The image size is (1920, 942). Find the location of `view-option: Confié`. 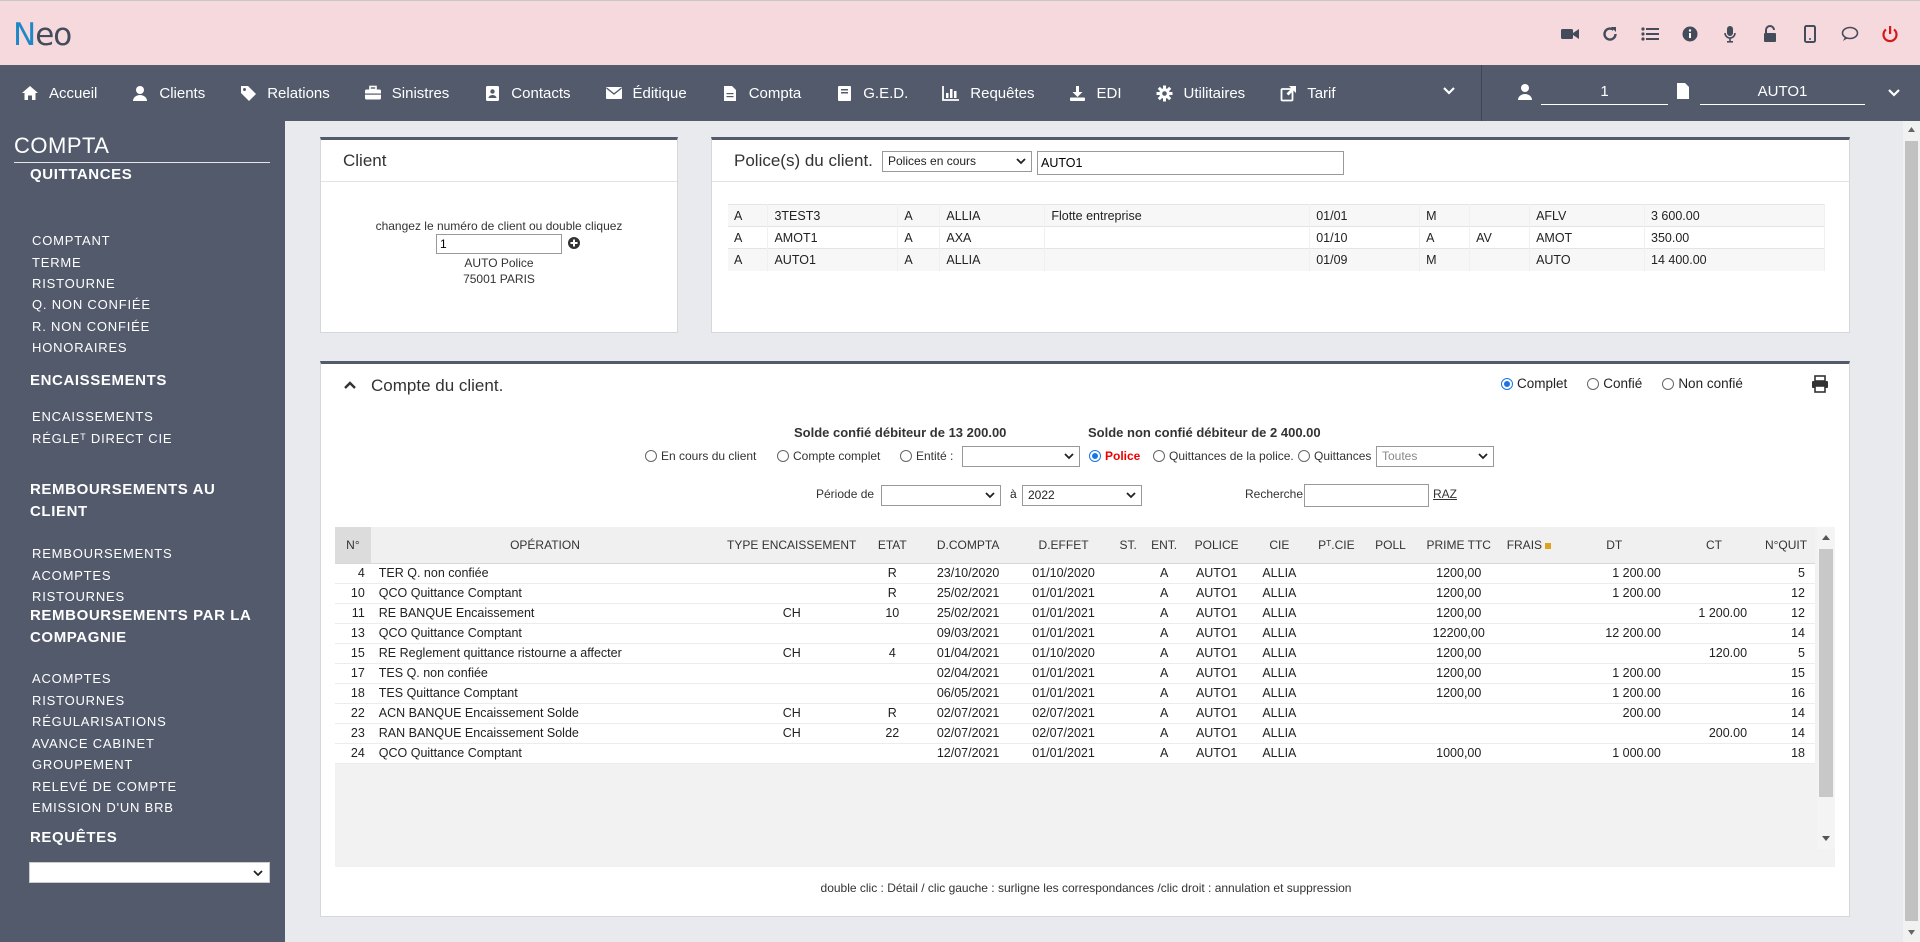

view-option: Confié is located at coordinates (1614, 383).